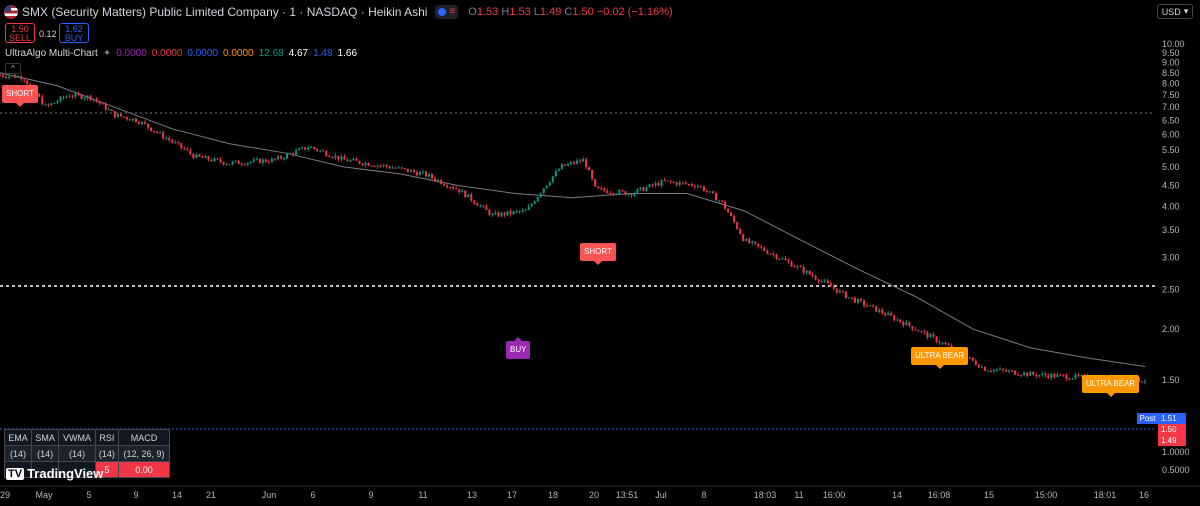 The image size is (1200, 506). Describe the element at coordinates (107, 437) in the screenshot. I see `table-header: RSI` at that location.